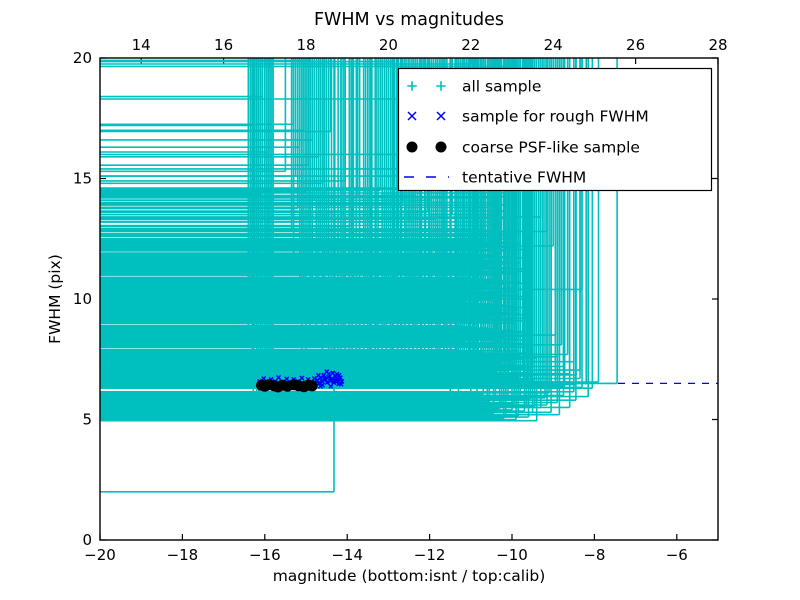 The width and height of the screenshot is (800, 600). I want to click on legend-entry-label: coarse PSF-like sample, so click(551, 148).